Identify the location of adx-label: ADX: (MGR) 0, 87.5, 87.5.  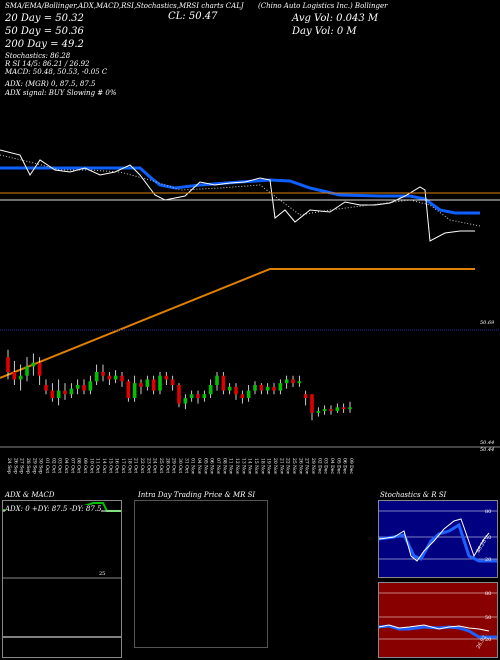
(50, 84).